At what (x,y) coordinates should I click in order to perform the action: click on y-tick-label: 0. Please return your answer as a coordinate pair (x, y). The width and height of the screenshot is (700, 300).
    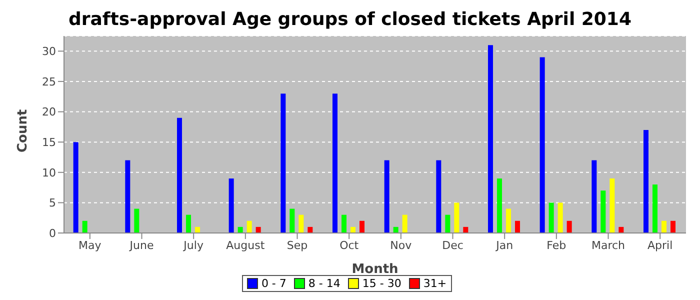
    Looking at the image, I should click on (52, 233).